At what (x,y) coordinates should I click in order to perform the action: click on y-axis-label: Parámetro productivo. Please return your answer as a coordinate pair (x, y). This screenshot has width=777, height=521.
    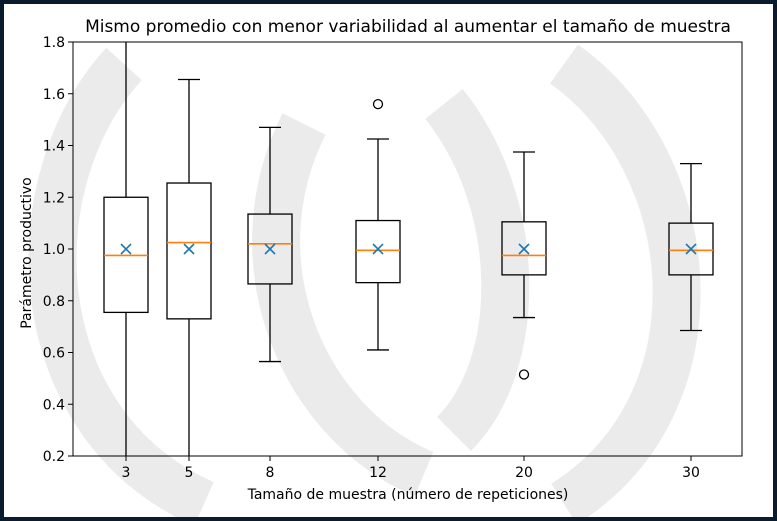
    Looking at the image, I should click on (27, 253).